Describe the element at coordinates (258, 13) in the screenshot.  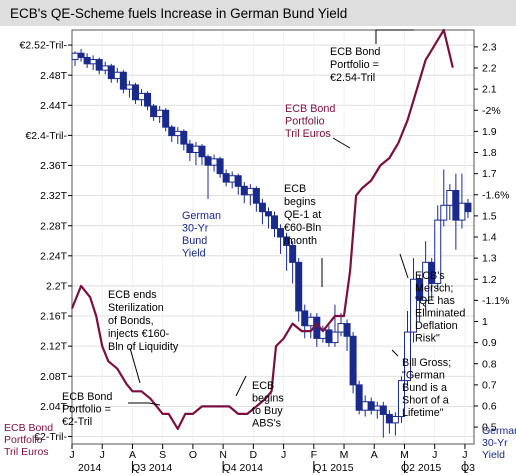
I see `title-bar` at that location.